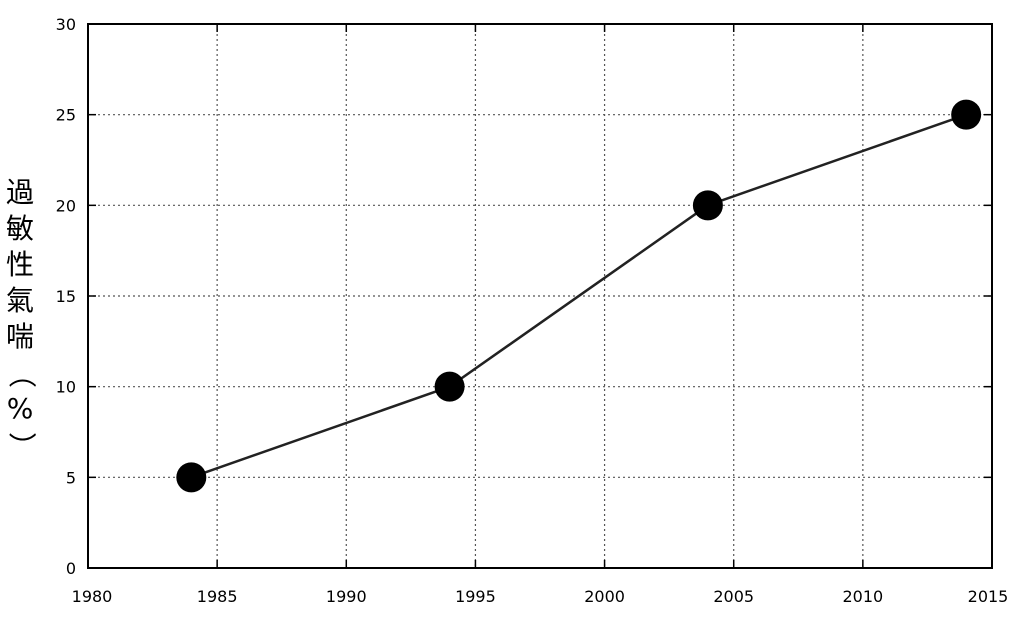 The height and width of the screenshot is (619, 1024). What do you see at coordinates (66, 205) in the screenshot?
I see `y-tick-label: 20` at bounding box center [66, 205].